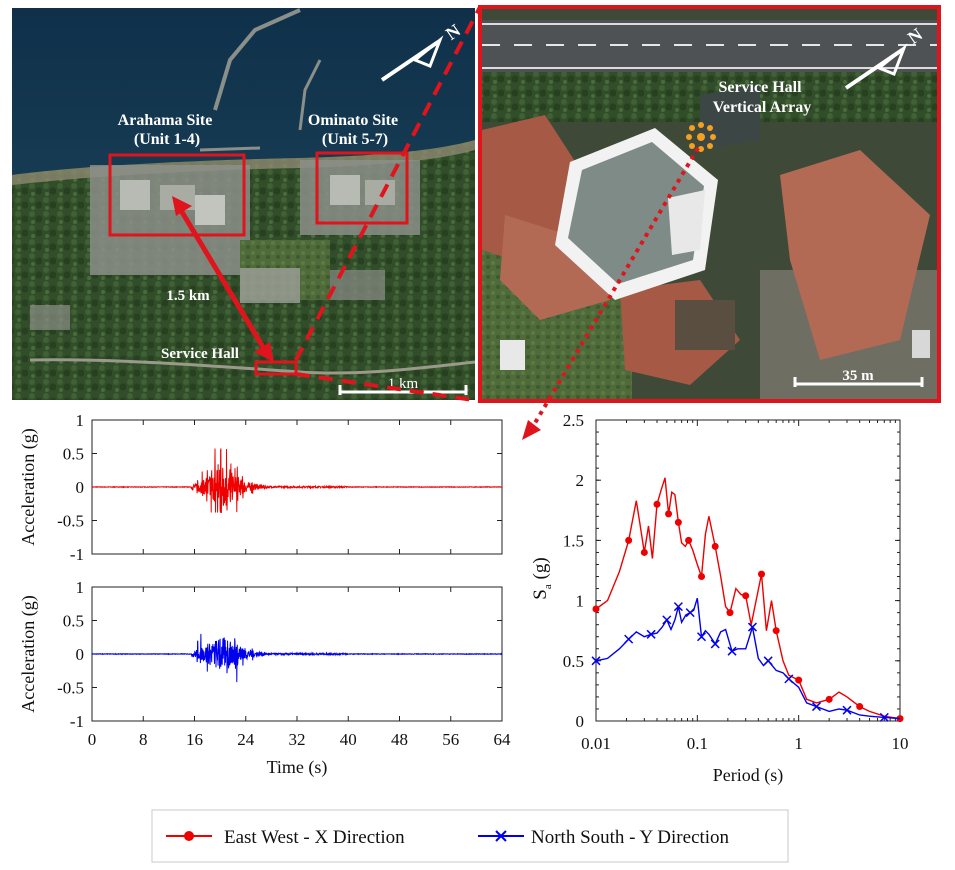 The width and height of the screenshot is (955, 870). What do you see at coordinates (730, 117) in the screenshot?
I see `solar-panel` at bounding box center [730, 117].